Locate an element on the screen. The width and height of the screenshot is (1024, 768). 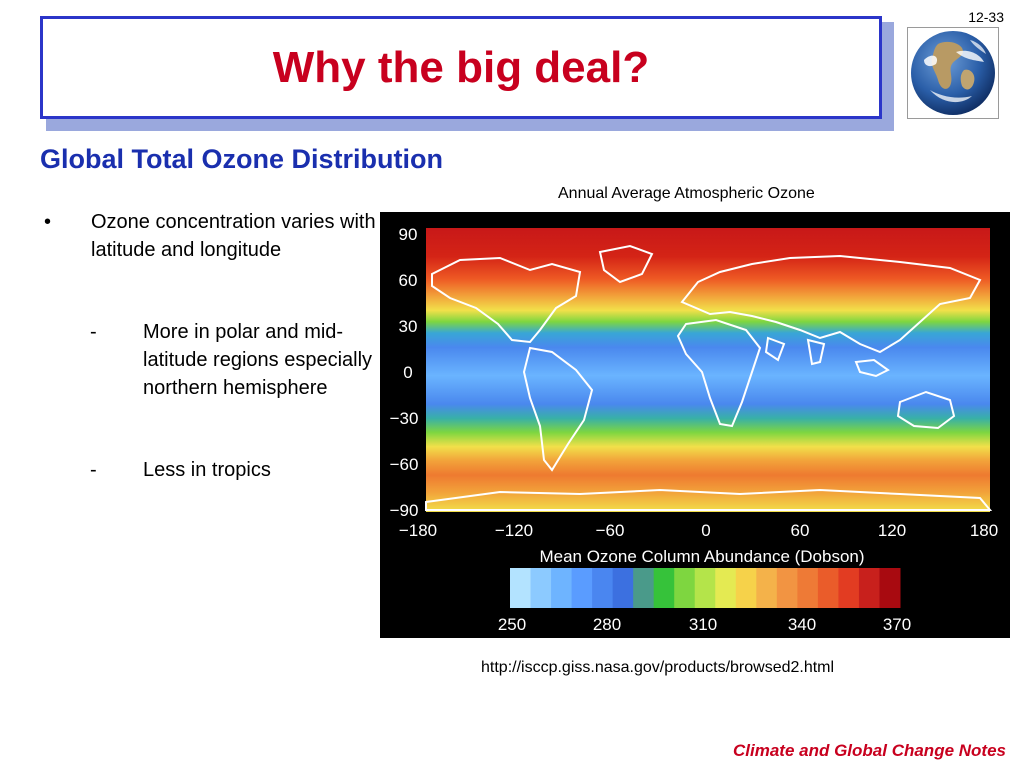
earth-icon is located at coordinates (953, 73).